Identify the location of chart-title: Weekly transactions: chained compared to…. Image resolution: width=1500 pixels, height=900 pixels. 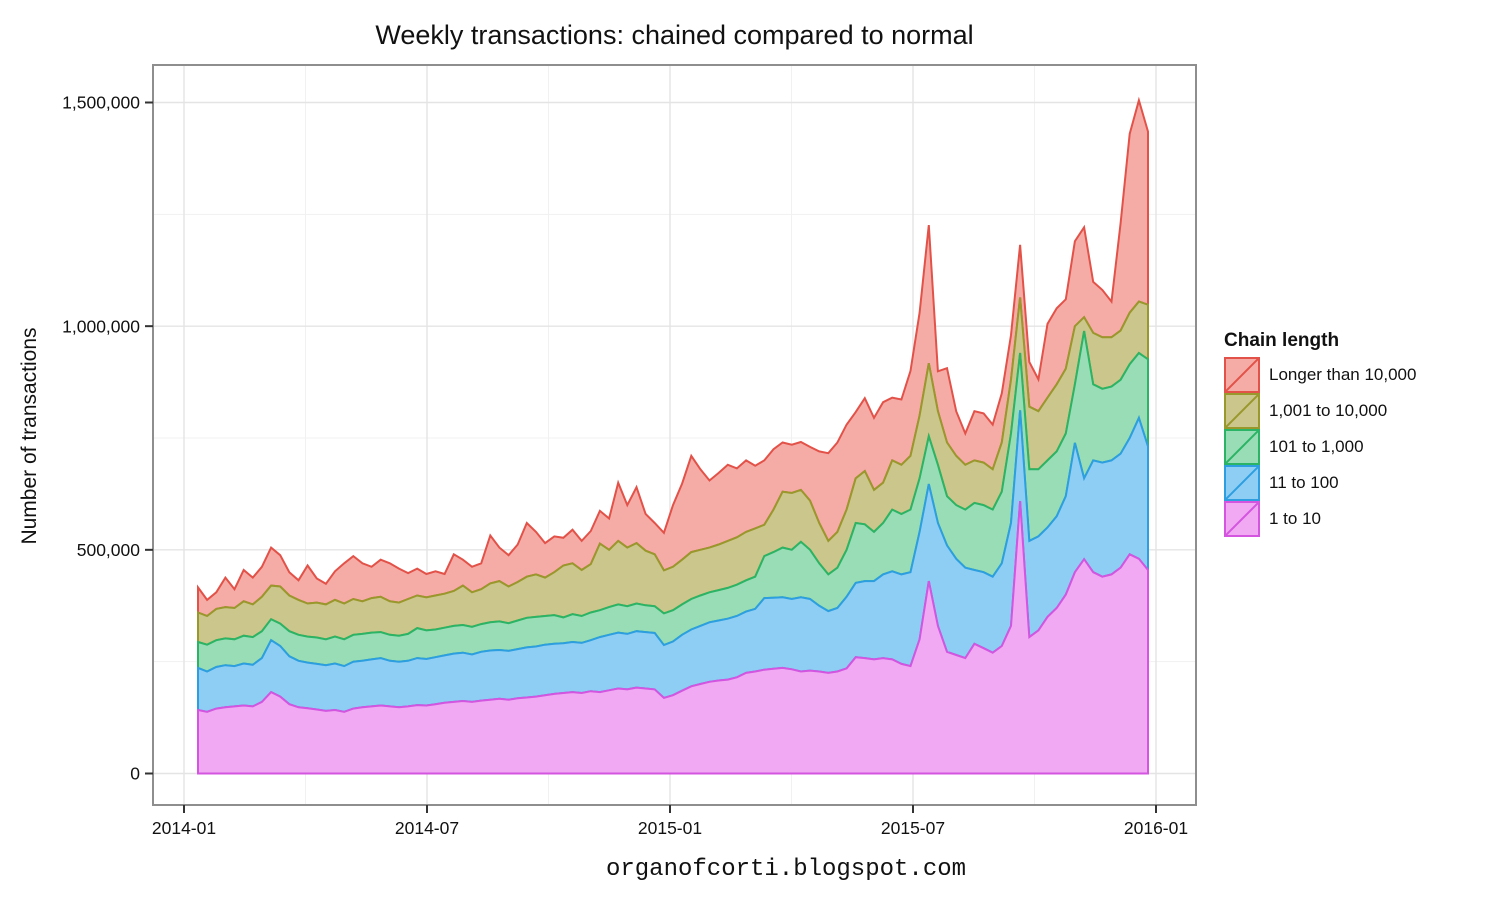
(674, 35).